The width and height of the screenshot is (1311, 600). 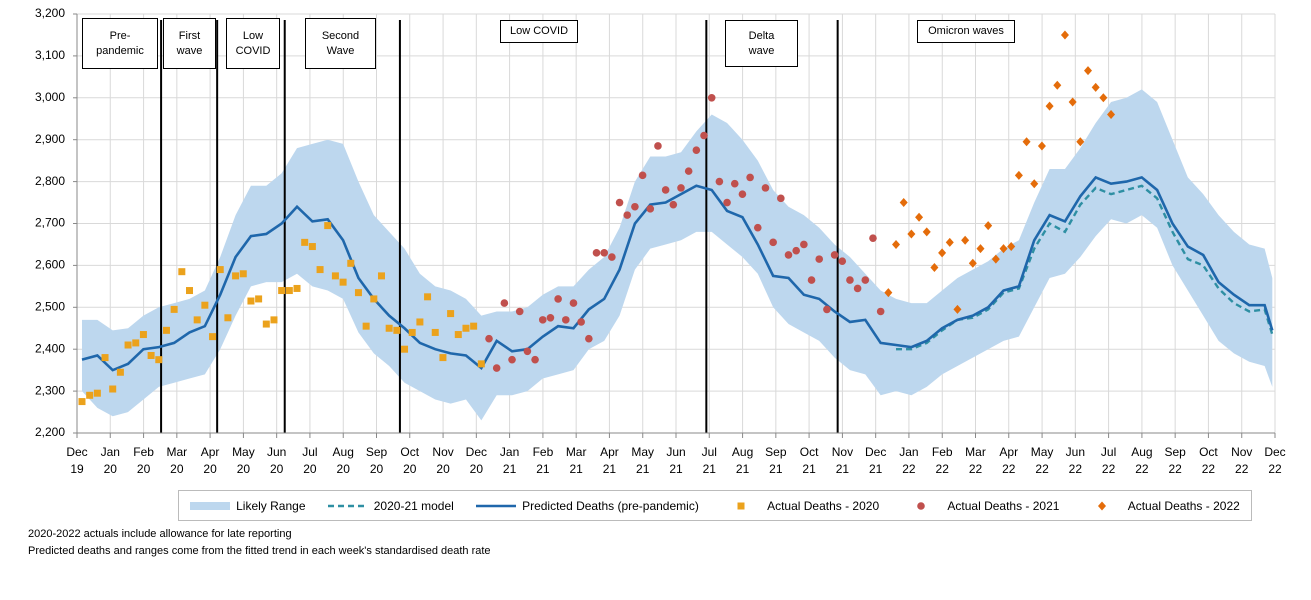 What do you see at coordinates (742, 460) in the screenshot?
I see `x-tick-label: Aug 21` at bounding box center [742, 460].